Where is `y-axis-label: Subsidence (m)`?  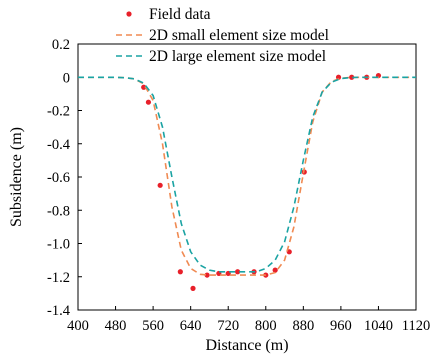
y-axis-label: Subsidence (m) is located at coordinates (16, 177).